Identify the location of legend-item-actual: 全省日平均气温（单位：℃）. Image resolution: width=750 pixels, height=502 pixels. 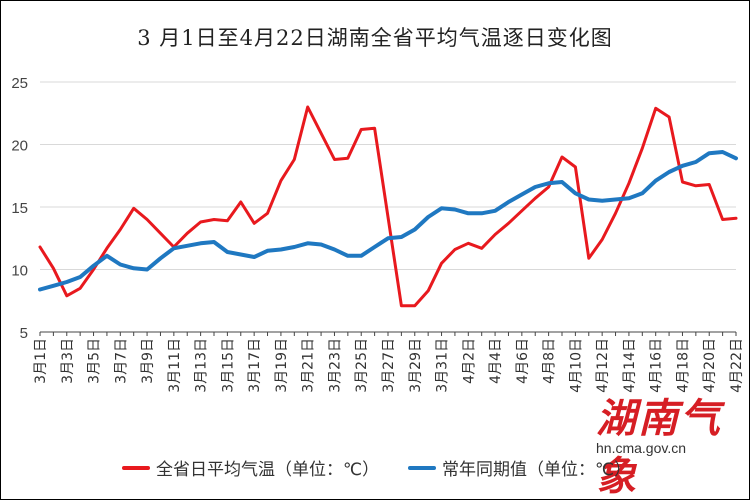
(250, 467).